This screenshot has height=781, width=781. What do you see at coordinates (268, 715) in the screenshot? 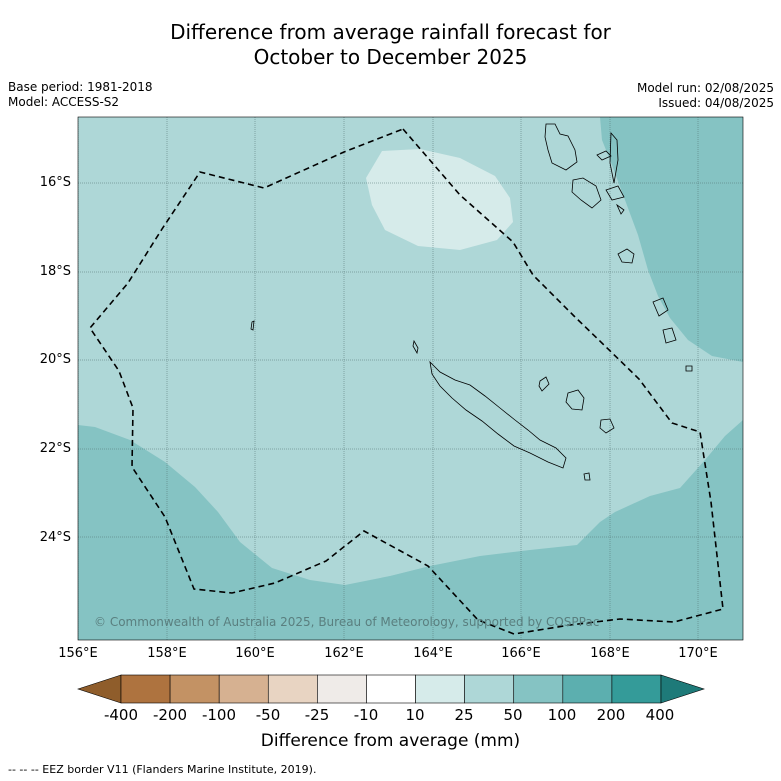
I see `colorbar-label: -50` at bounding box center [268, 715].